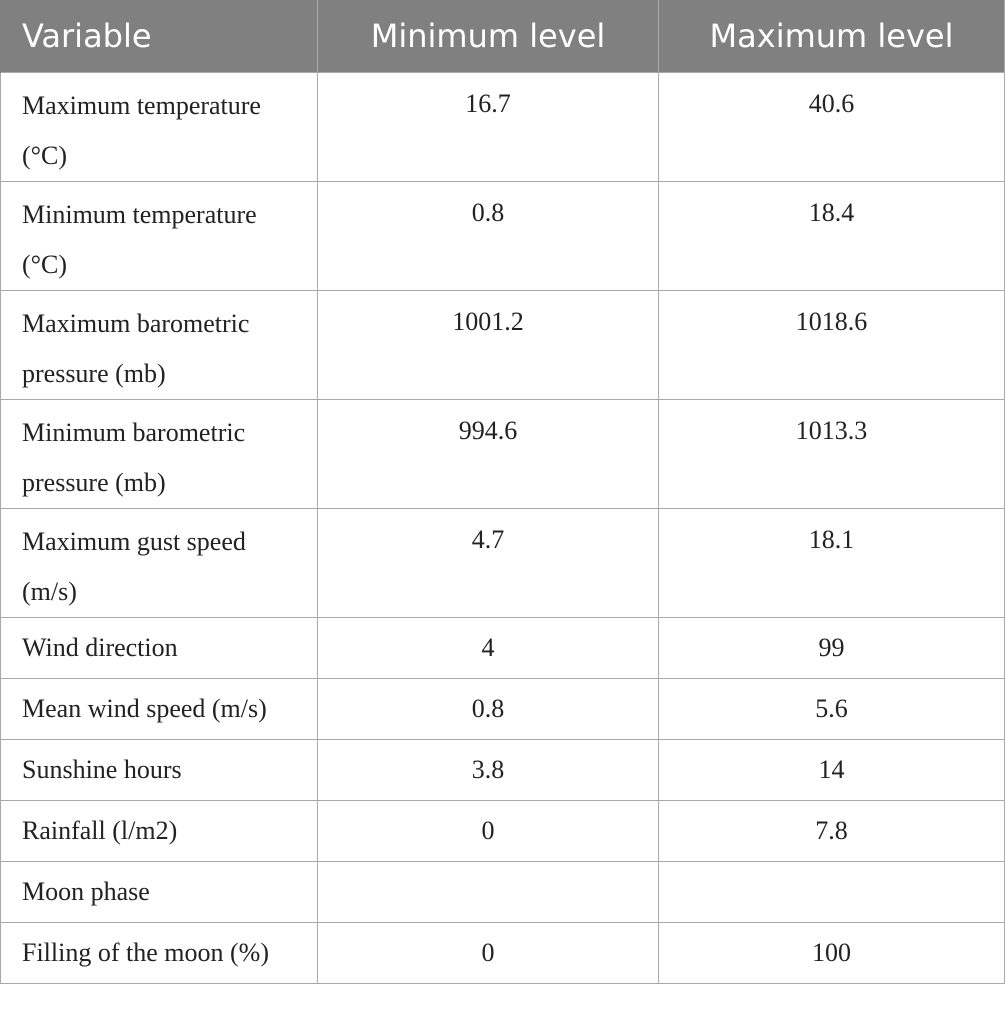 This screenshot has height=1016, width=1005. Describe the element at coordinates (831, 36) in the screenshot. I see `header-maximum-level: Maximum level` at that location.